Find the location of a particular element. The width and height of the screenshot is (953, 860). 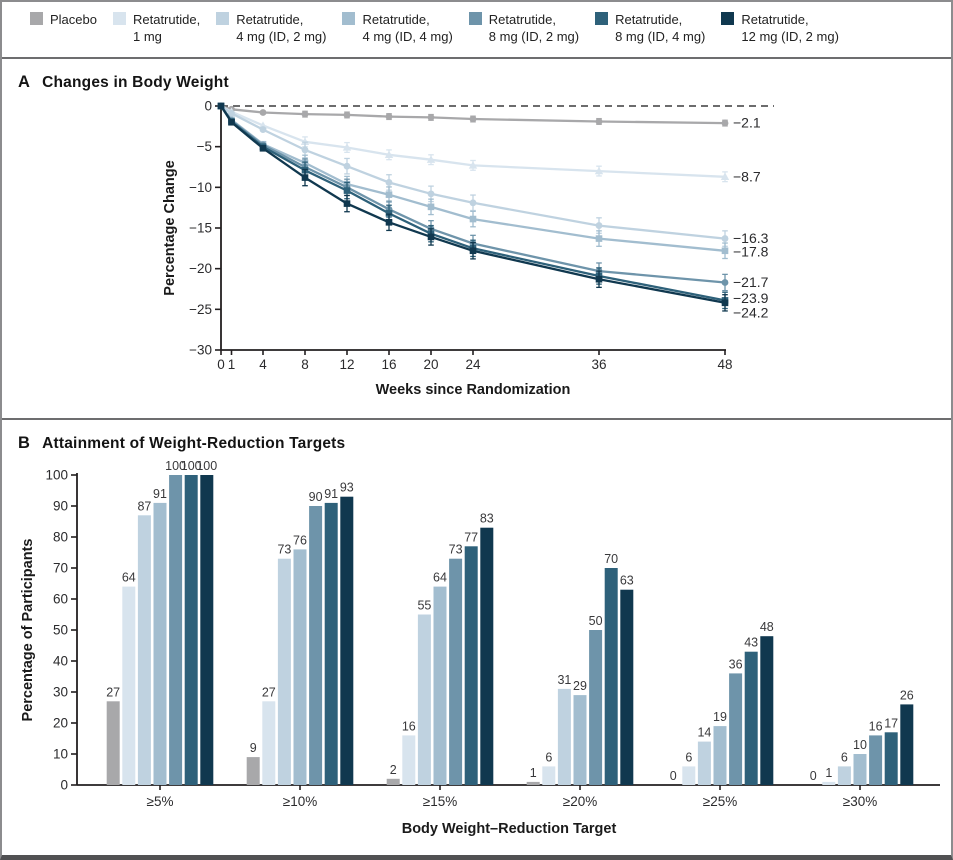

x-axis-label: Body Weight–Reduction Target is located at coordinates (509, 829).